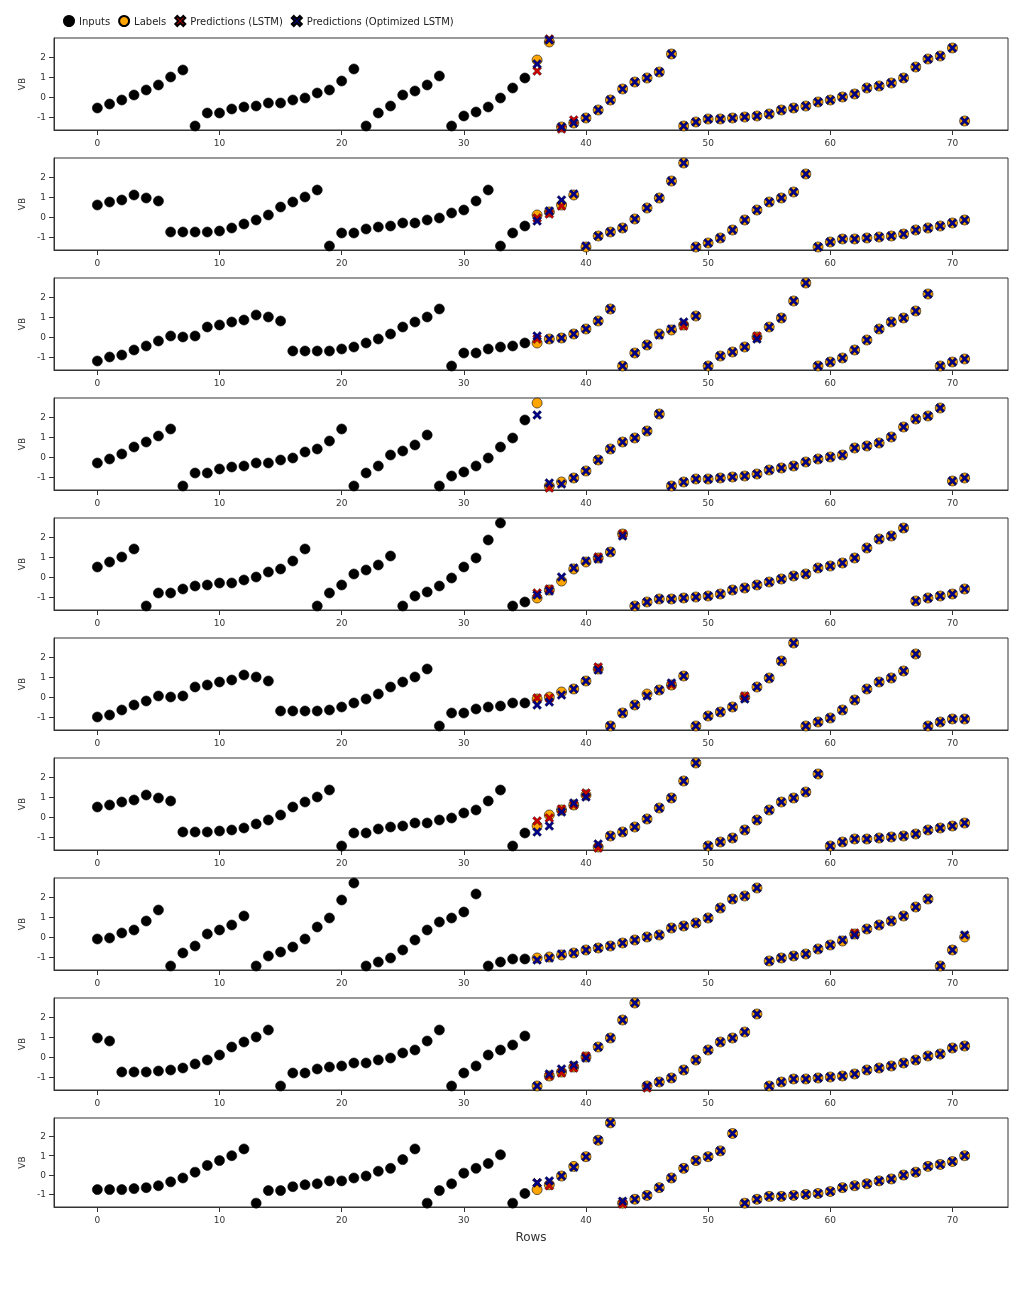  I want to click on legend-label: Labels, so click(150, 21).